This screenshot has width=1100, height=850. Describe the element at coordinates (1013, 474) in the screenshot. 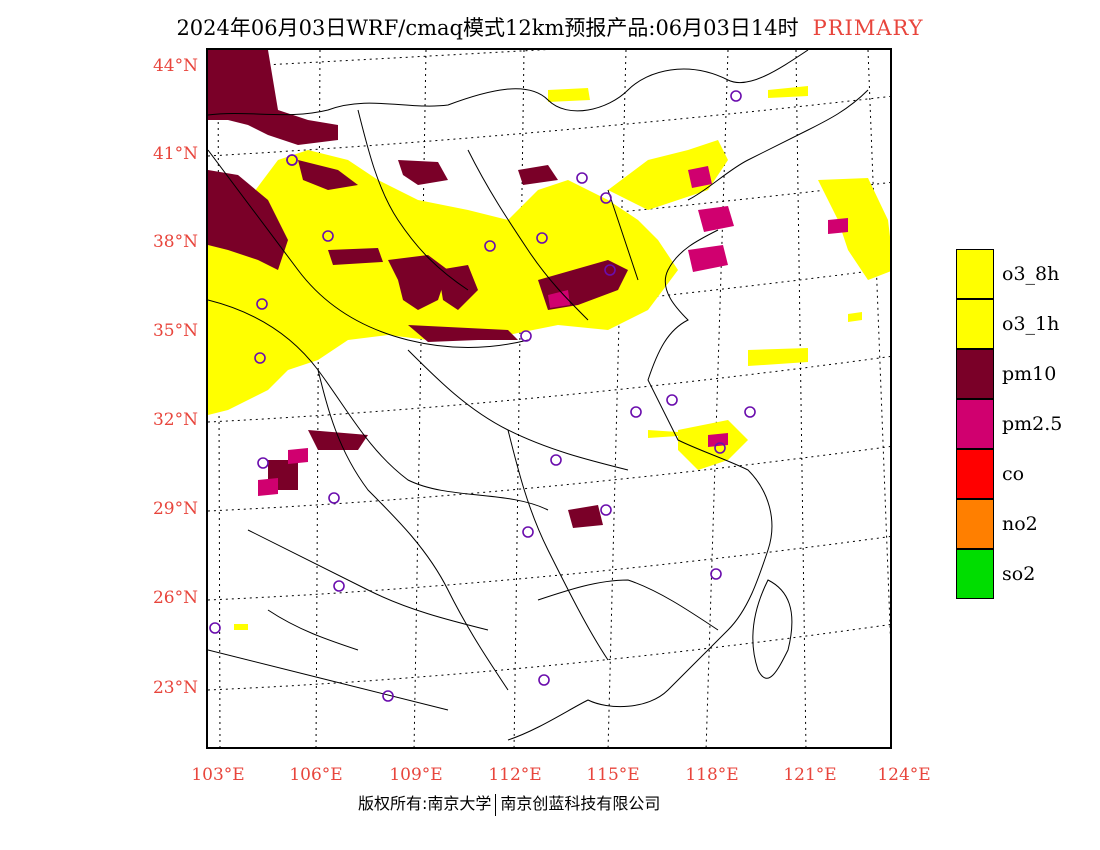

I see `legend-label: co` at that location.